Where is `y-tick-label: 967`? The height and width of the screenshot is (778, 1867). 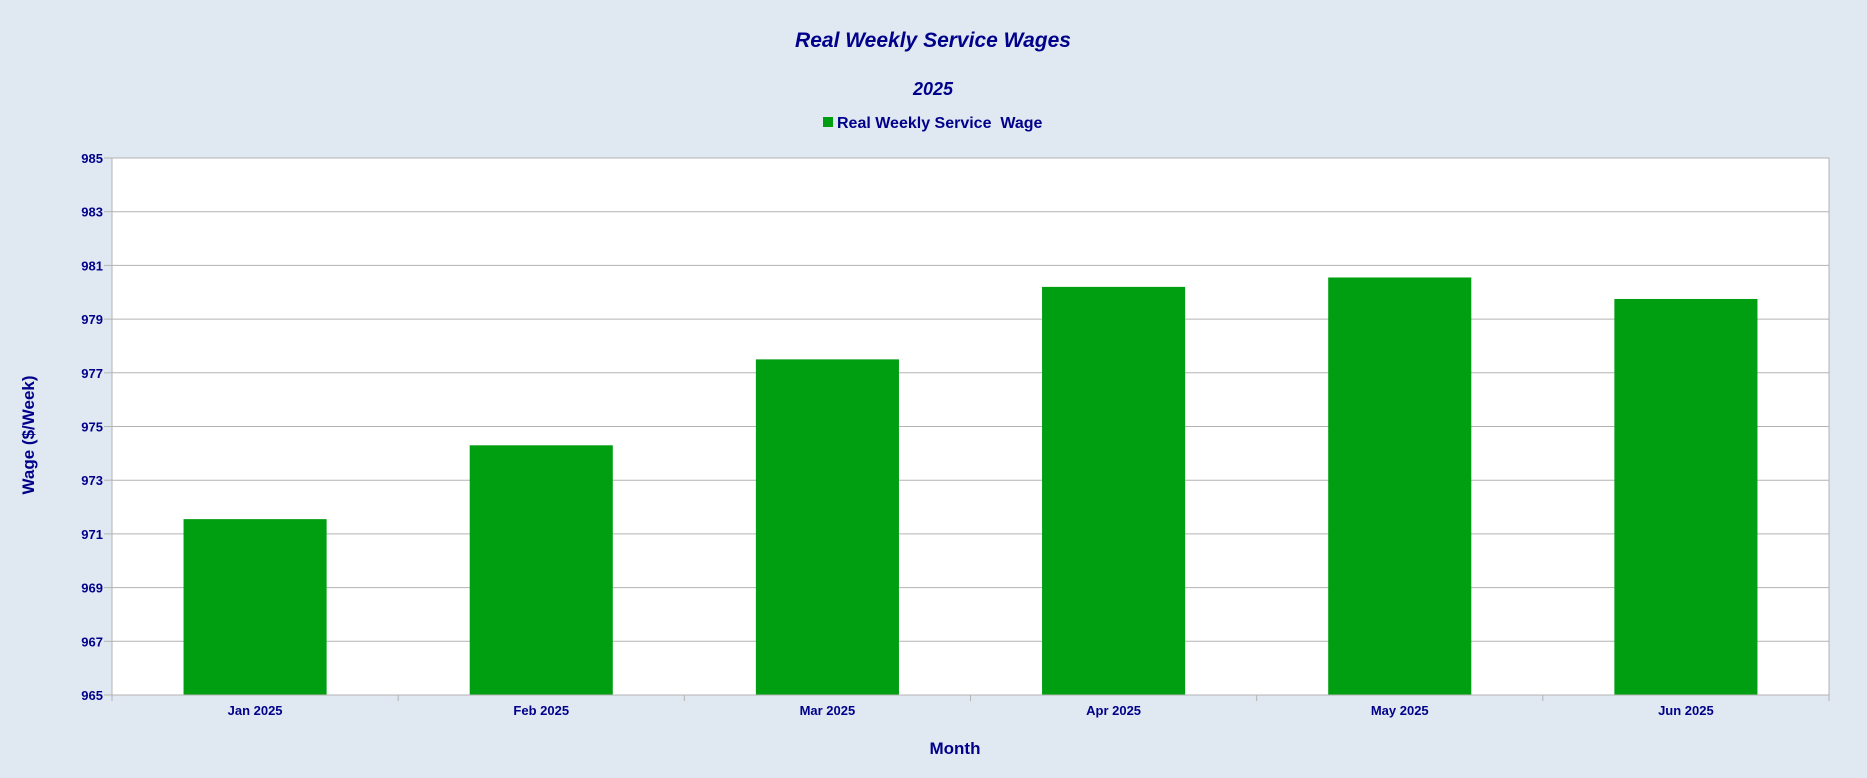 y-tick-label: 967 is located at coordinates (92, 641).